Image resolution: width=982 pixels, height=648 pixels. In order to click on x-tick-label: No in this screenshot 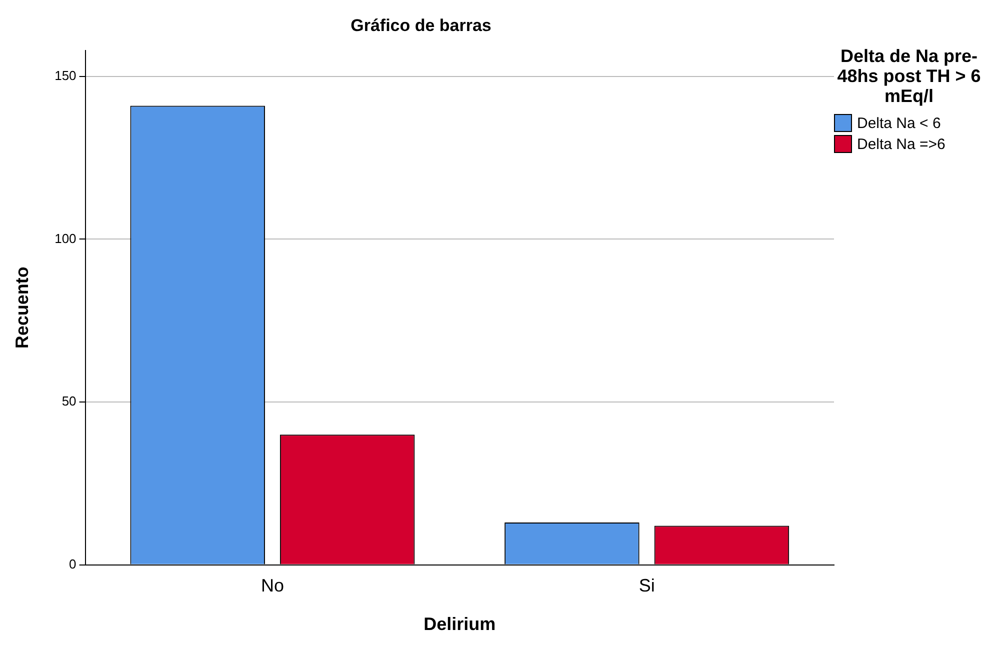, I will do `click(272, 586)`.